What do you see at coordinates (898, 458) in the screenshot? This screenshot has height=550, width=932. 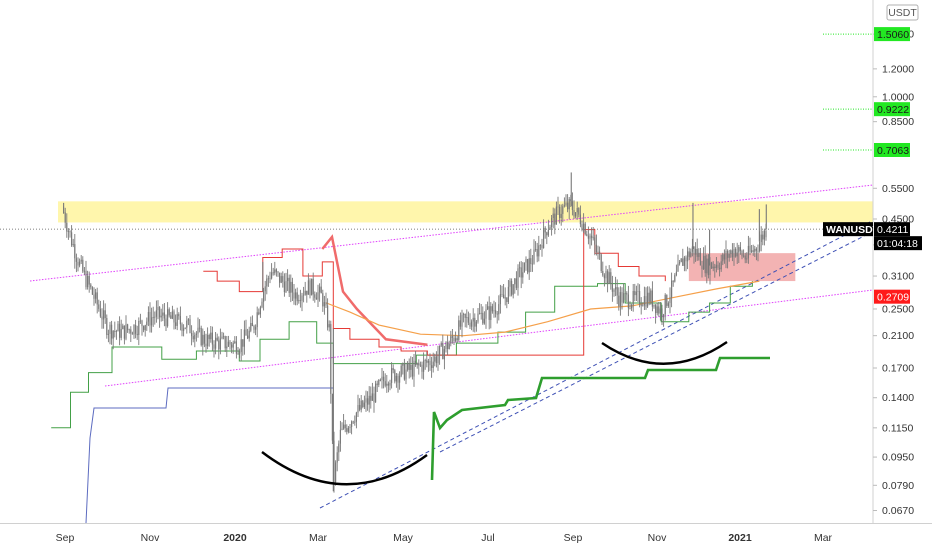 I see `price-tick-label-2: 0.0950` at bounding box center [898, 458].